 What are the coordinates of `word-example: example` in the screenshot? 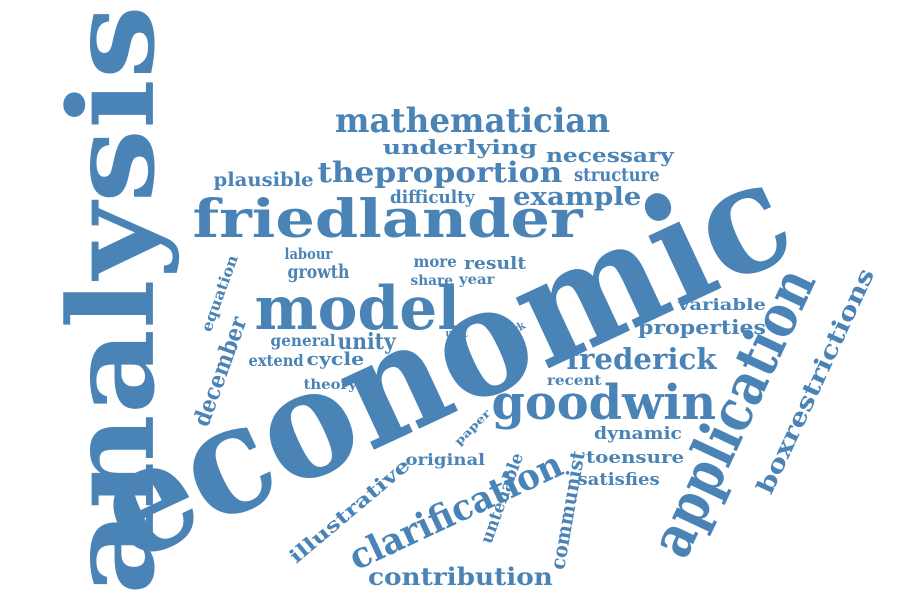 It's located at (577, 196).